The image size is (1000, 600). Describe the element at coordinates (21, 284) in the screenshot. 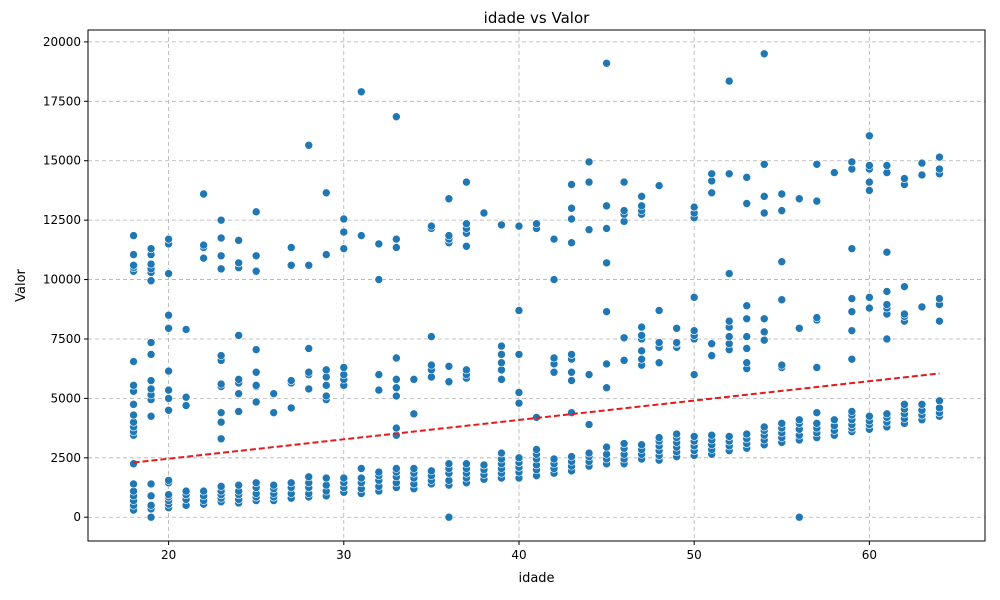

I see `y-axis-label: Valor` at that location.